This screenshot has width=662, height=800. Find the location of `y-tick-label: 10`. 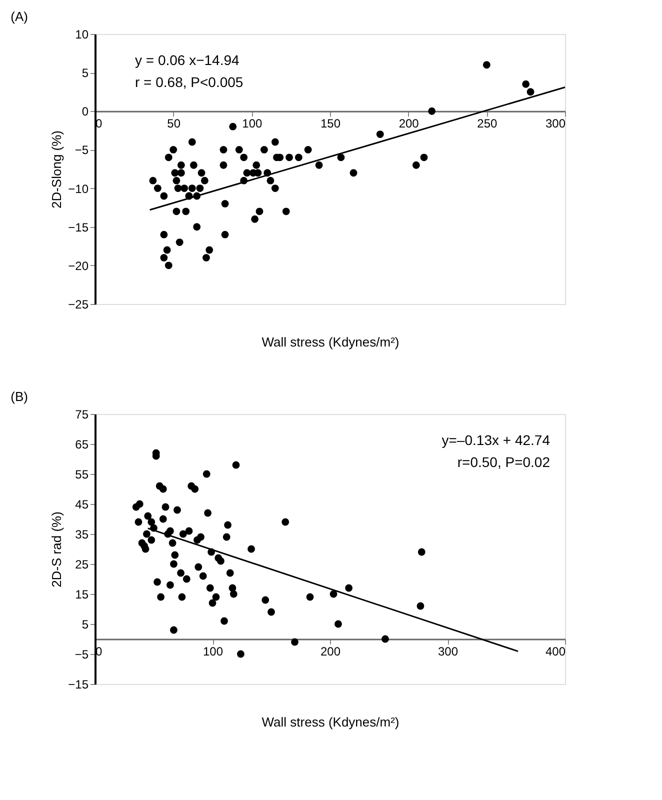

y-tick-label: 10 is located at coordinates (82, 35).